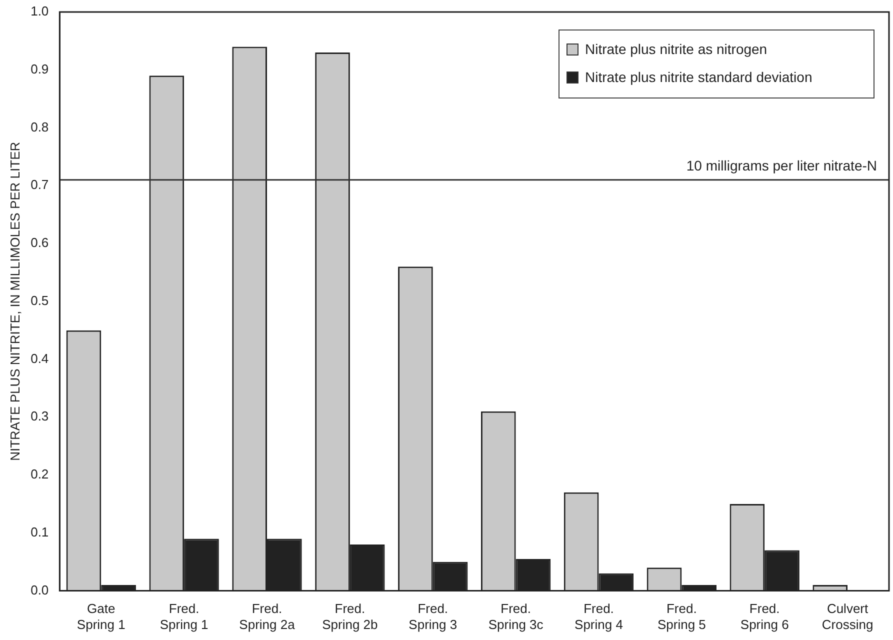 The width and height of the screenshot is (893, 640). Describe the element at coordinates (39, 358) in the screenshot. I see `y-tick-label: 0.4` at that location.